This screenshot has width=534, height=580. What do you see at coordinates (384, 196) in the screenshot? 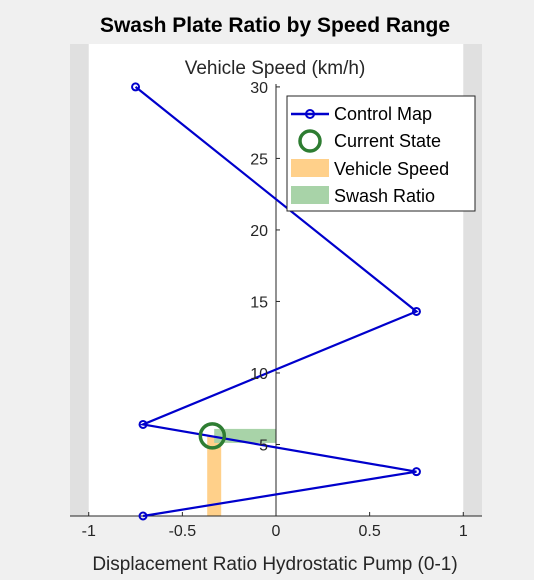
I see `legend-label-swash-ratio: Swash Ratio` at bounding box center [384, 196].